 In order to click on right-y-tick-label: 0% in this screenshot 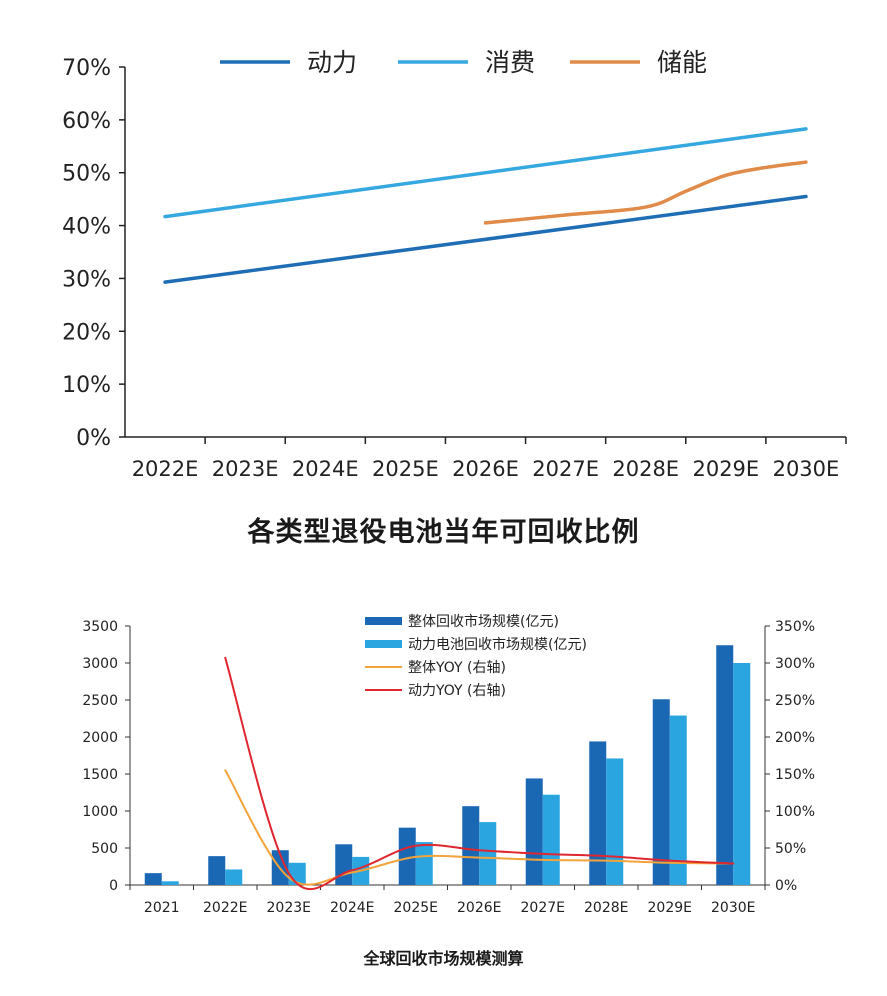, I will do `click(786, 886)`.